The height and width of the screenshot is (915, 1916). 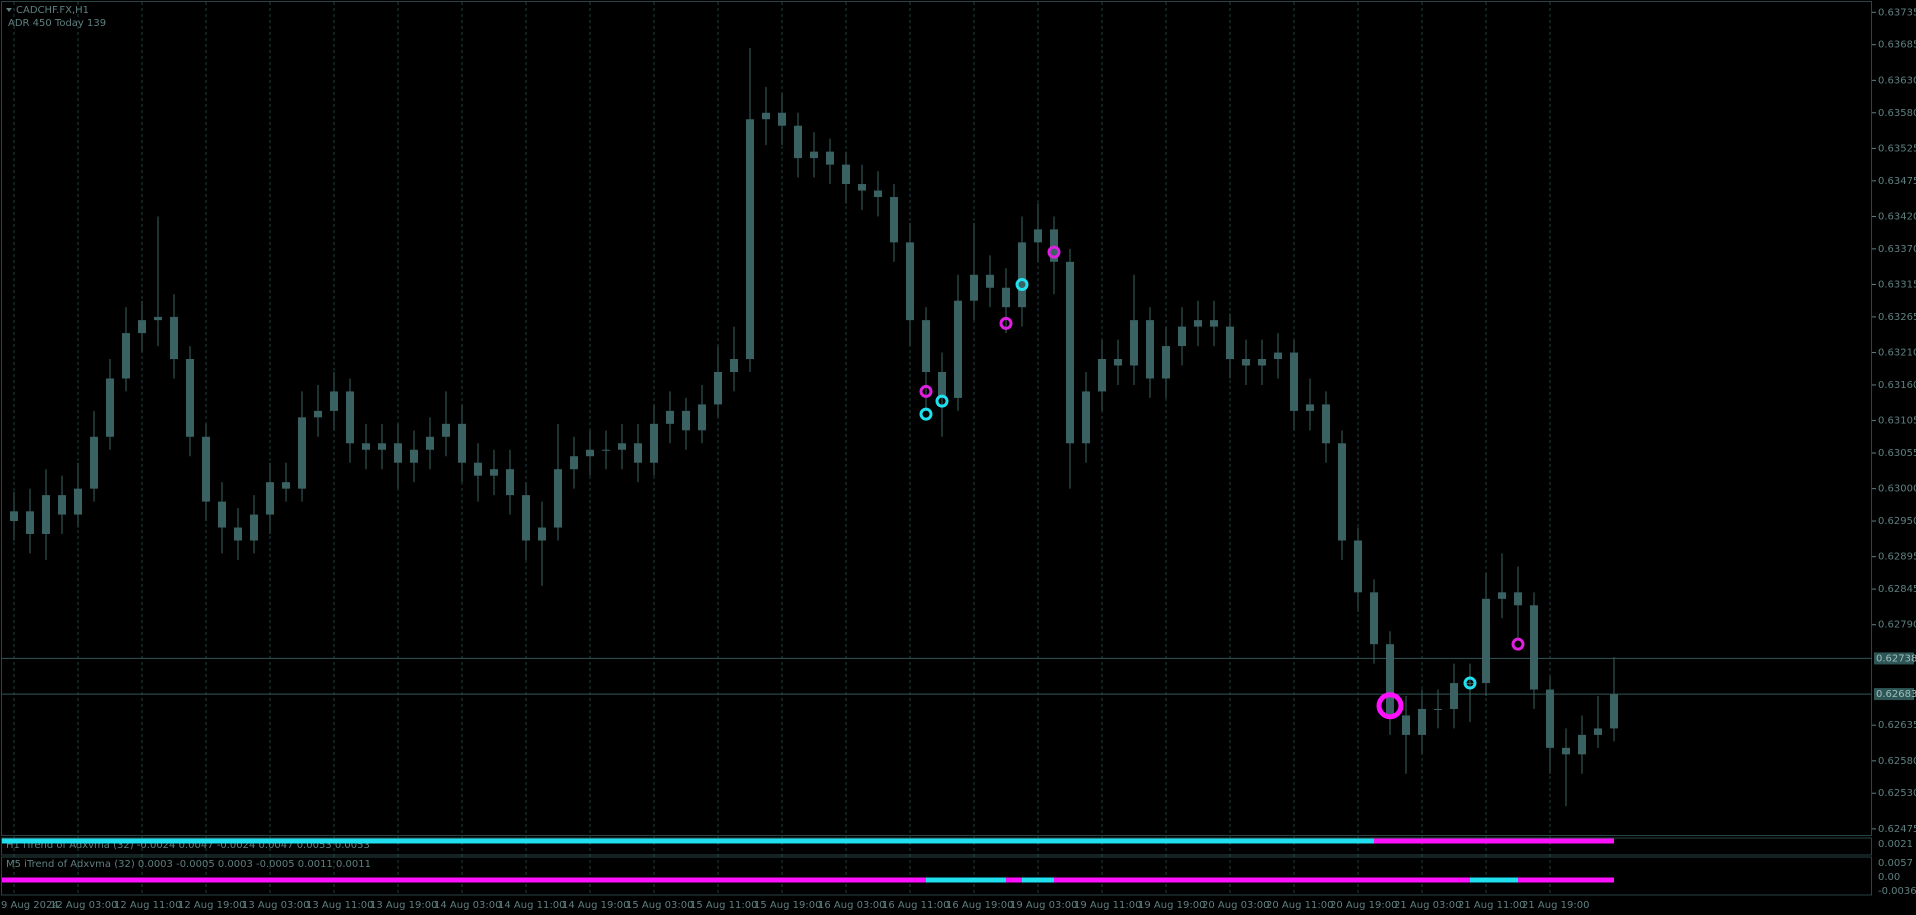 What do you see at coordinates (1491, 905) in the screenshot?
I see `x-tick-label: 21 Aug 11:00` at bounding box center [1491, 905].